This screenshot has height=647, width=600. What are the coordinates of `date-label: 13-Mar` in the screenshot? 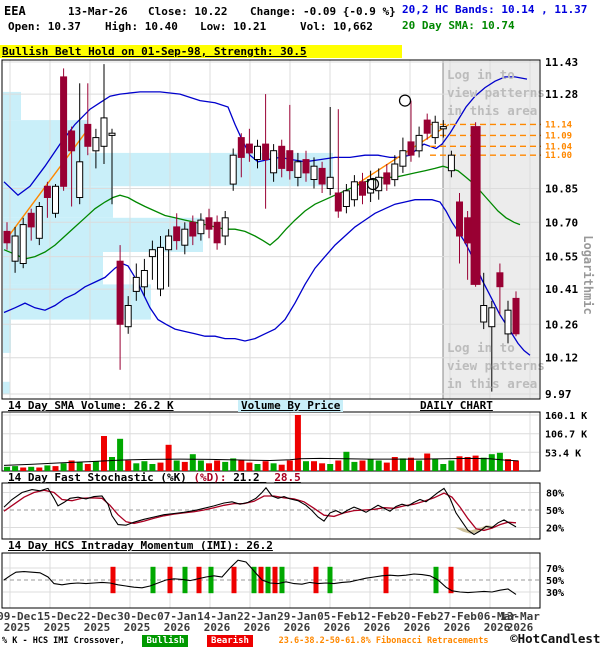 It's located at (520, 616).